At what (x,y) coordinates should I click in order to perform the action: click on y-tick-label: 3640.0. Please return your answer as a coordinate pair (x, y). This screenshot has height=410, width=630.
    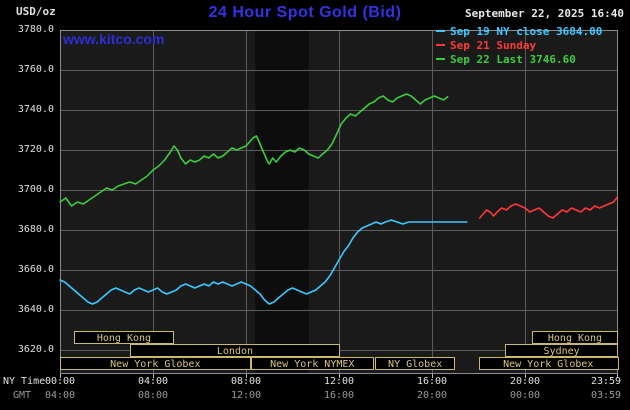
    Looking at the image, I should click on (35, 309).